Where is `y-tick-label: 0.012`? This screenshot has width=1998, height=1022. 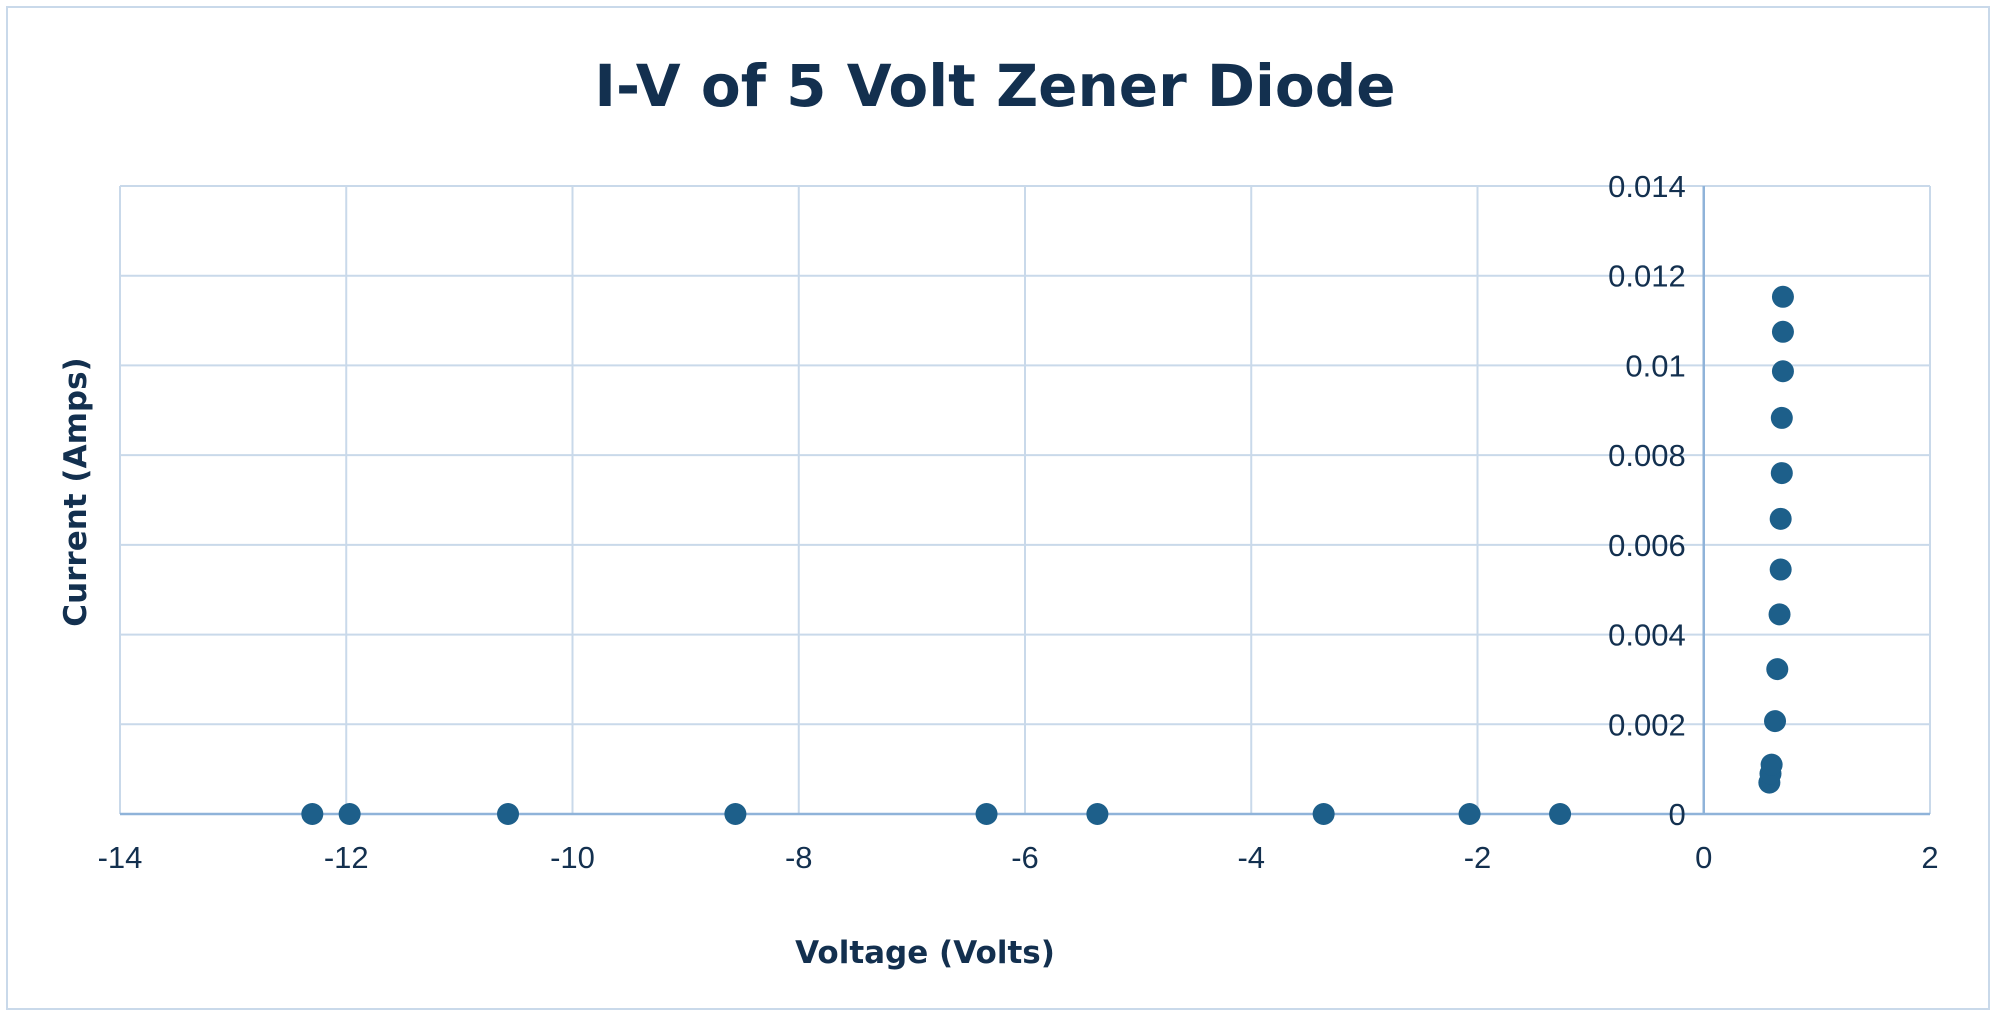 y-tick-label: 0.012 is located at coordinates (1647, 276).